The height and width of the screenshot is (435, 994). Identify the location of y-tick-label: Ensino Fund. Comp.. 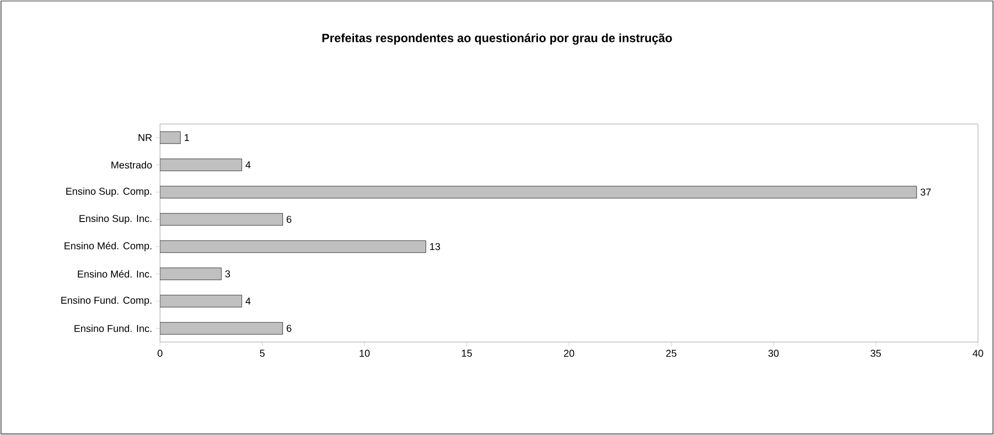
(106, 301).